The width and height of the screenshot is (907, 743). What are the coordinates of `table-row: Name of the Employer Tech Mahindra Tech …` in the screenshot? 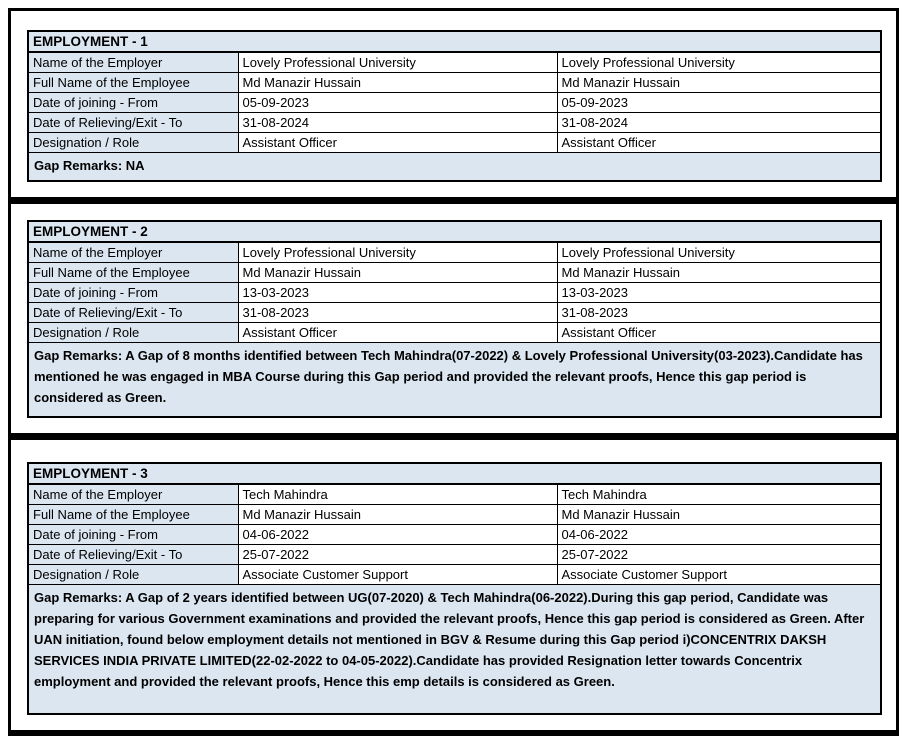 It's located at (454, 494).